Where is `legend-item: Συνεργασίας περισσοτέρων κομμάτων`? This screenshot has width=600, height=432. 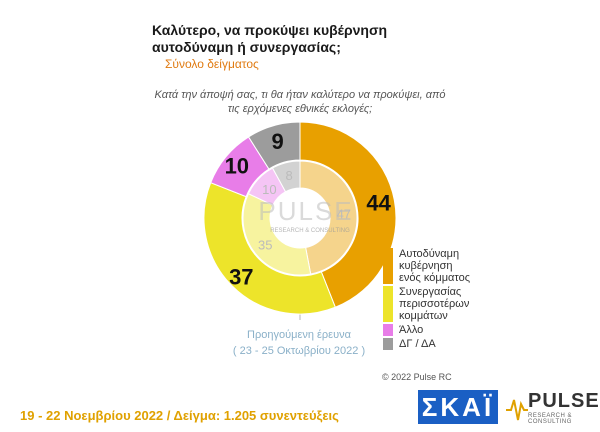
legend-item: Συνεργασίας περισσοτέρων κομμάτων is located at coordinates (458, 304).